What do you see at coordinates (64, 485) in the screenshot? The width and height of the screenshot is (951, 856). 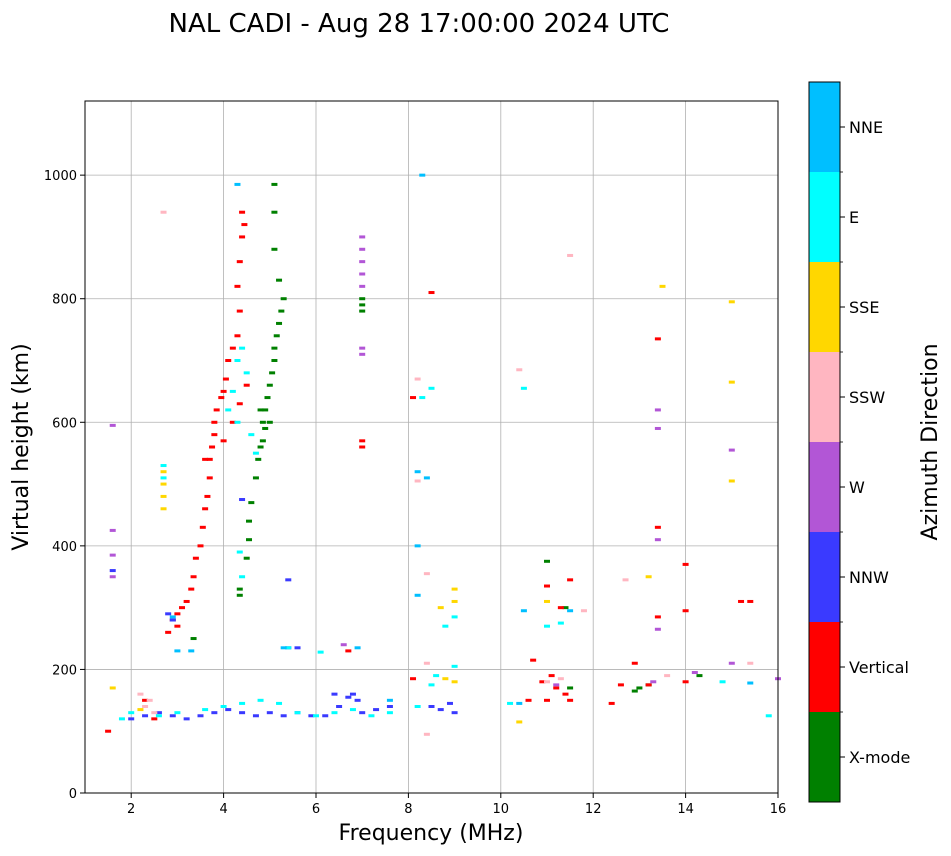 I see `y-axis: 0 200 400 600 800 1000` at bounding box center [64, 485].